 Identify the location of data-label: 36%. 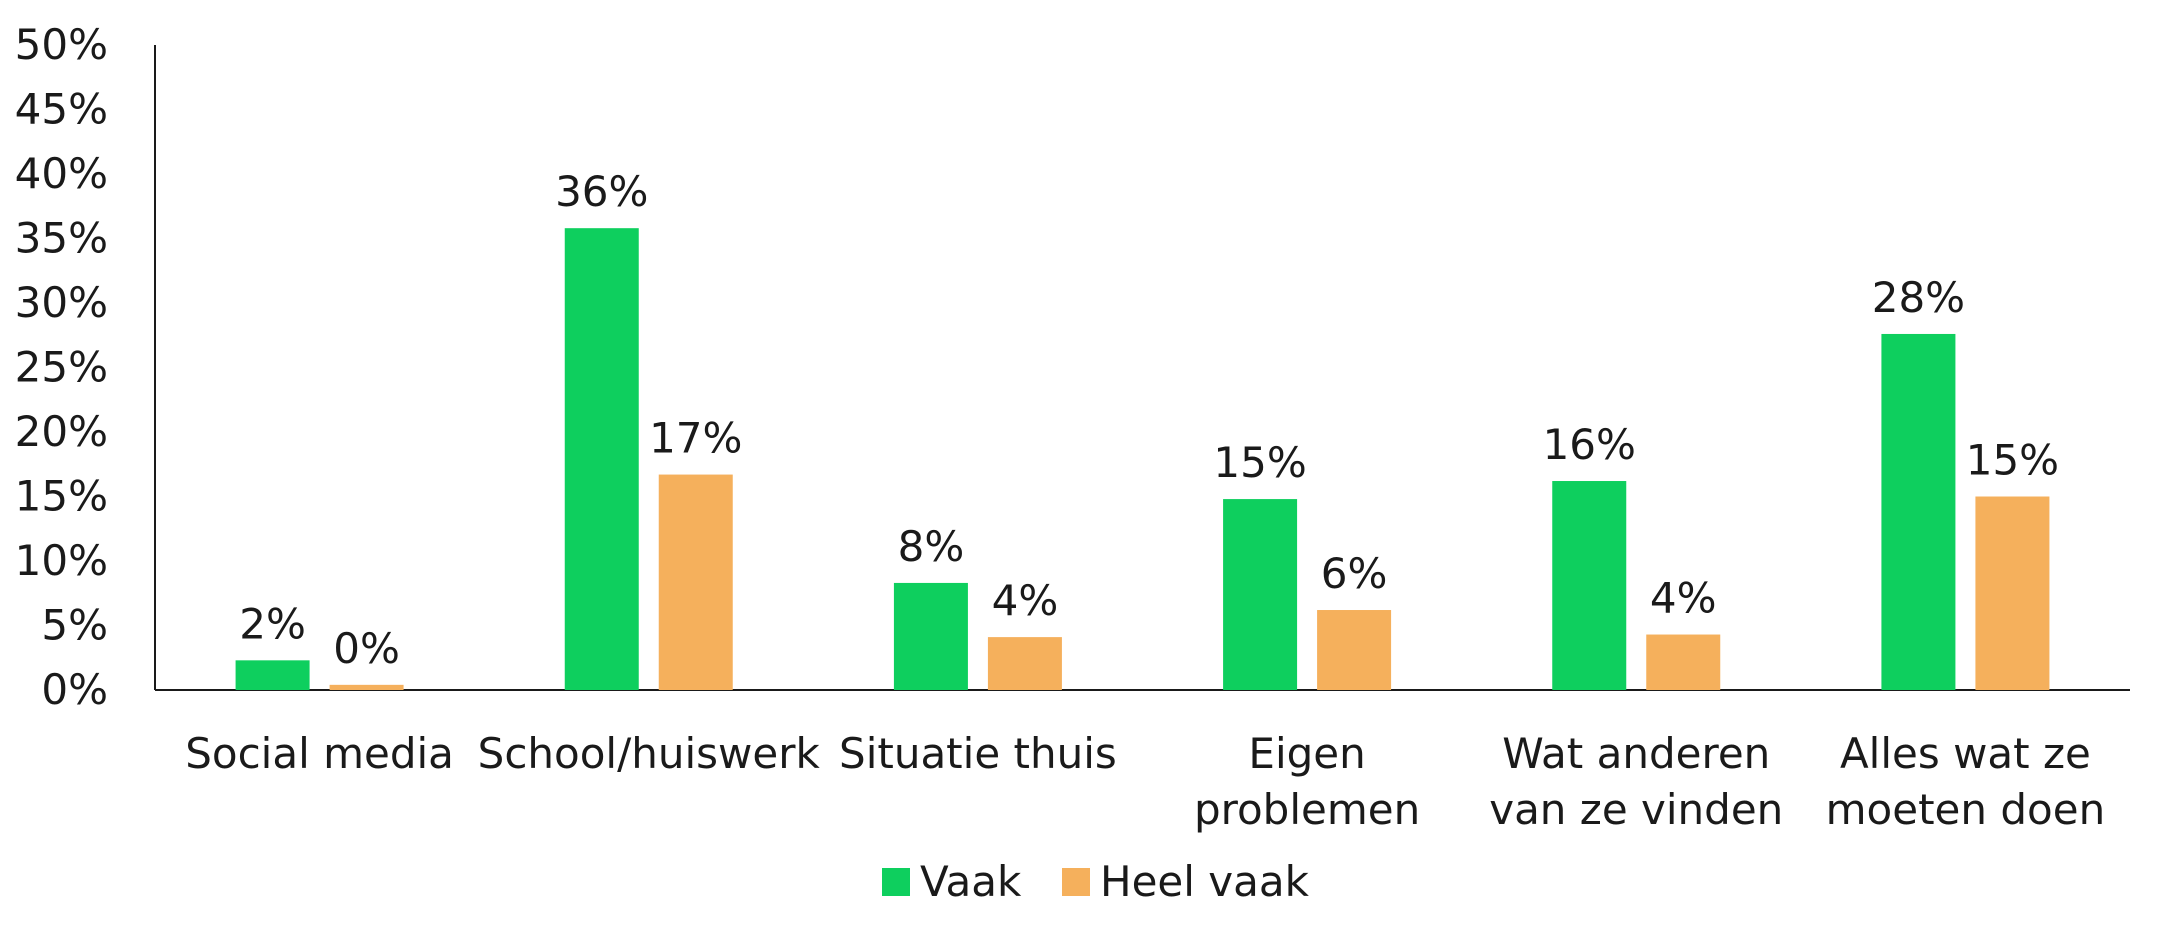
(601, 191).